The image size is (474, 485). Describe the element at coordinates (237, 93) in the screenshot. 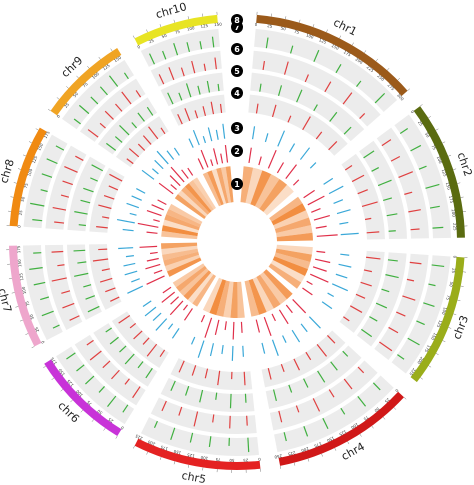

I see `ring-label: 4` at that location.